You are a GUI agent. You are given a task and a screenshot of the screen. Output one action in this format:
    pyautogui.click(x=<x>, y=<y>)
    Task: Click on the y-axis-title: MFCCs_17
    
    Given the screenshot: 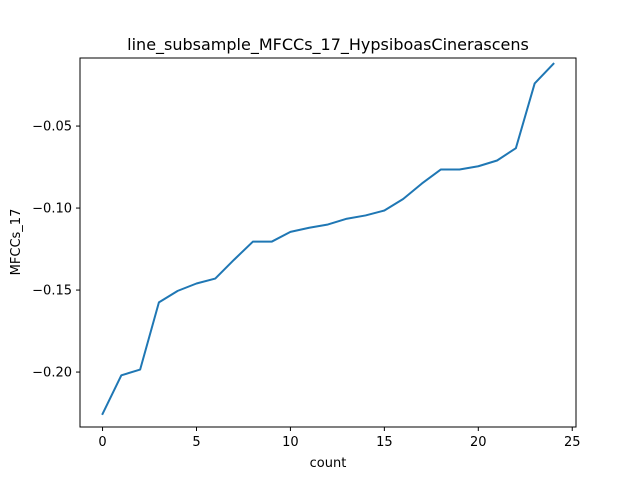 What is the action you would take?
    pyautogui.click(x=16, y=242)
    